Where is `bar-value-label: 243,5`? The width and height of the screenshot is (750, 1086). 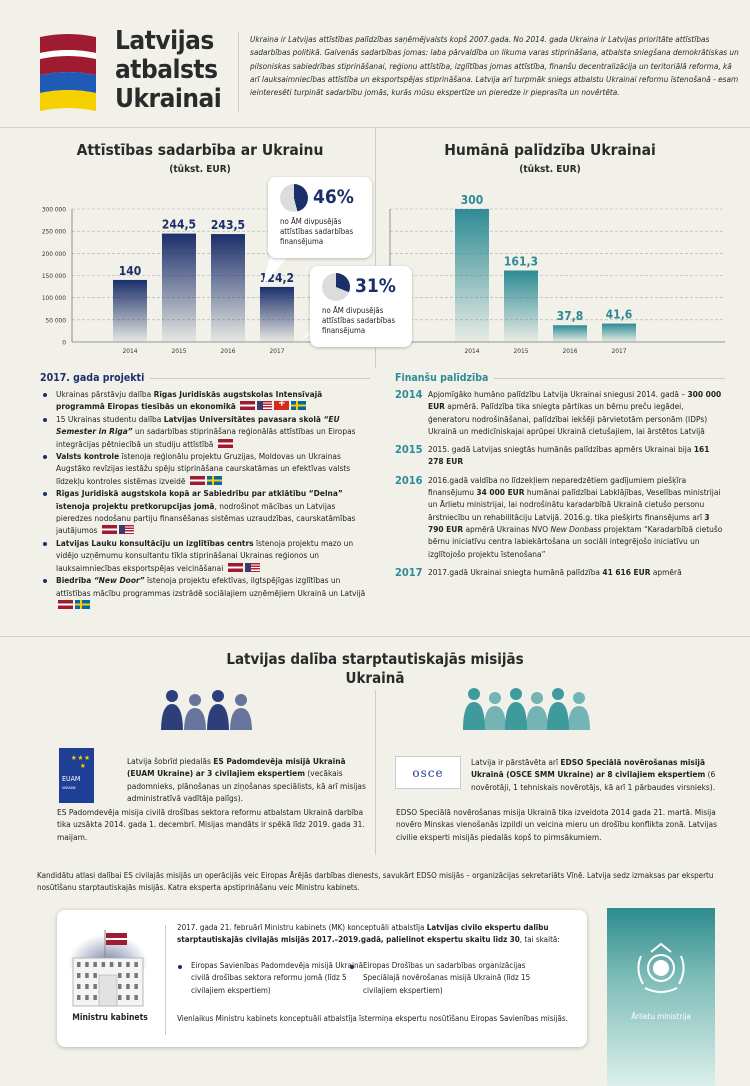
bar-value-label: 243,5 is located at coordinates (228, 225).